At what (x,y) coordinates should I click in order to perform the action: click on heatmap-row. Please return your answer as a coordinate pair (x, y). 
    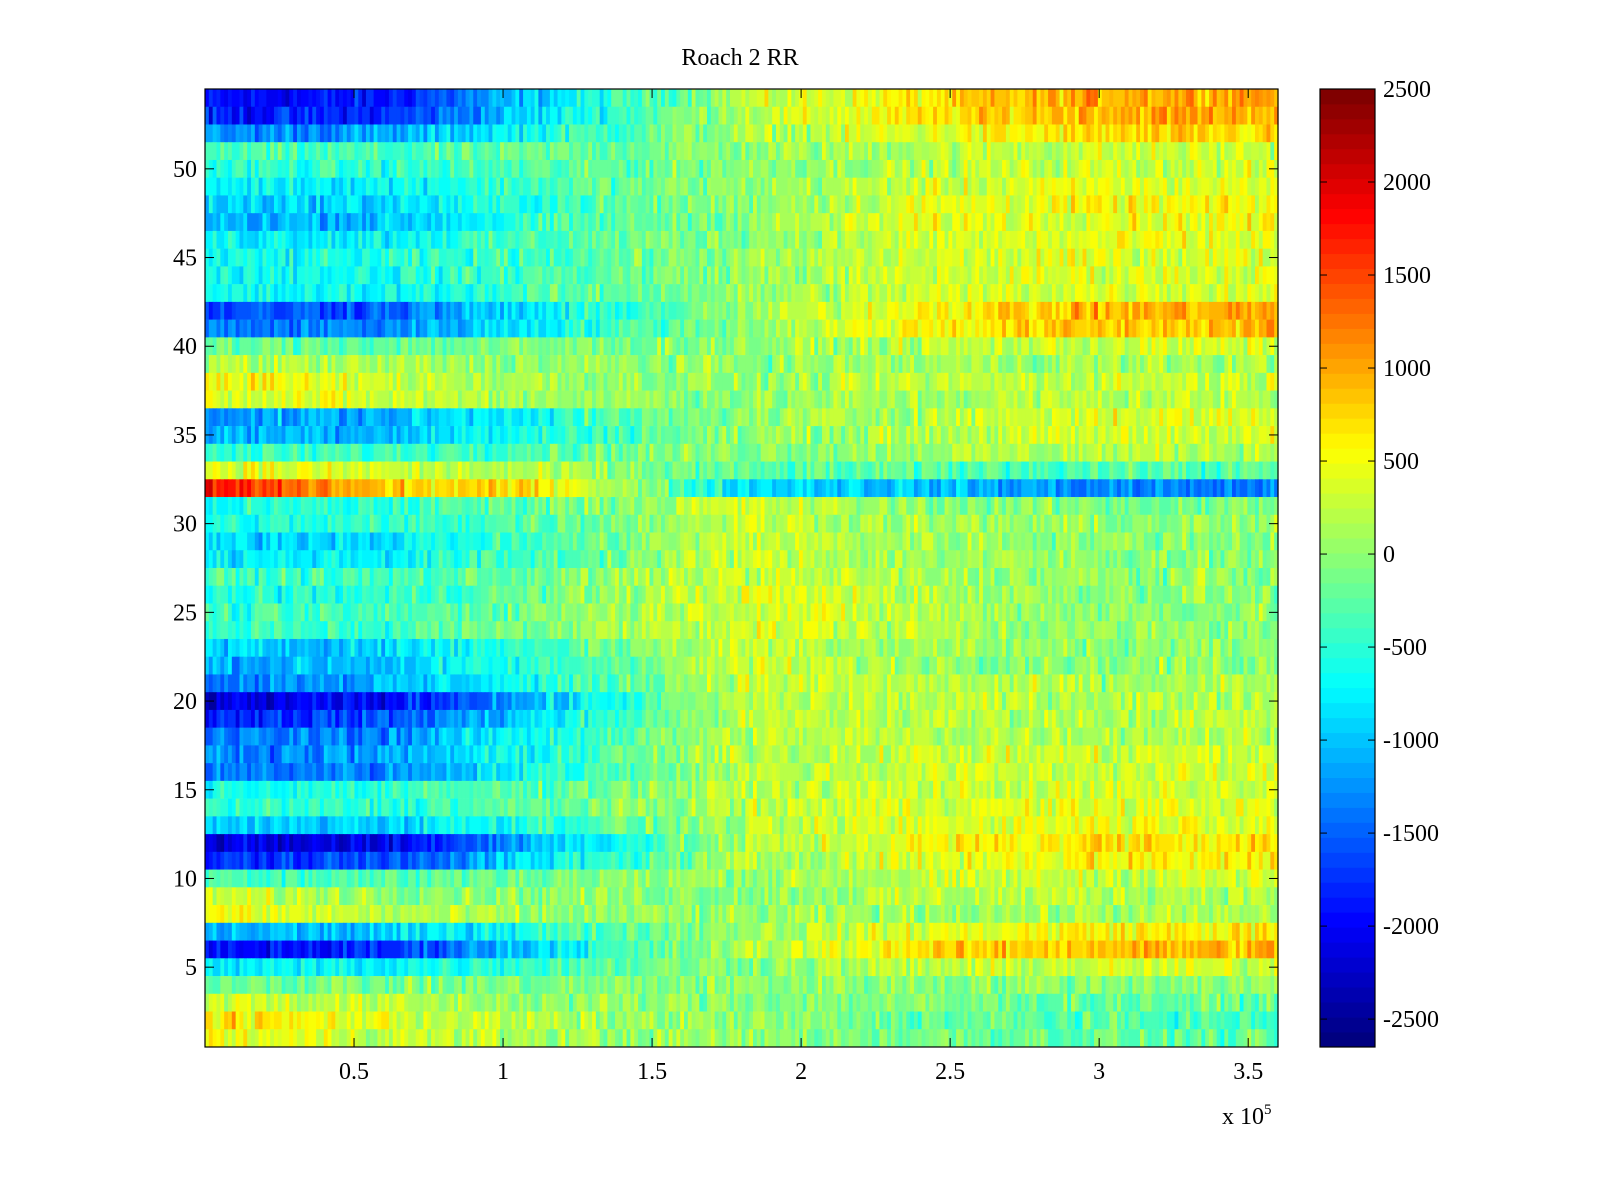
    Looking at the image, I should click on (742, 257).